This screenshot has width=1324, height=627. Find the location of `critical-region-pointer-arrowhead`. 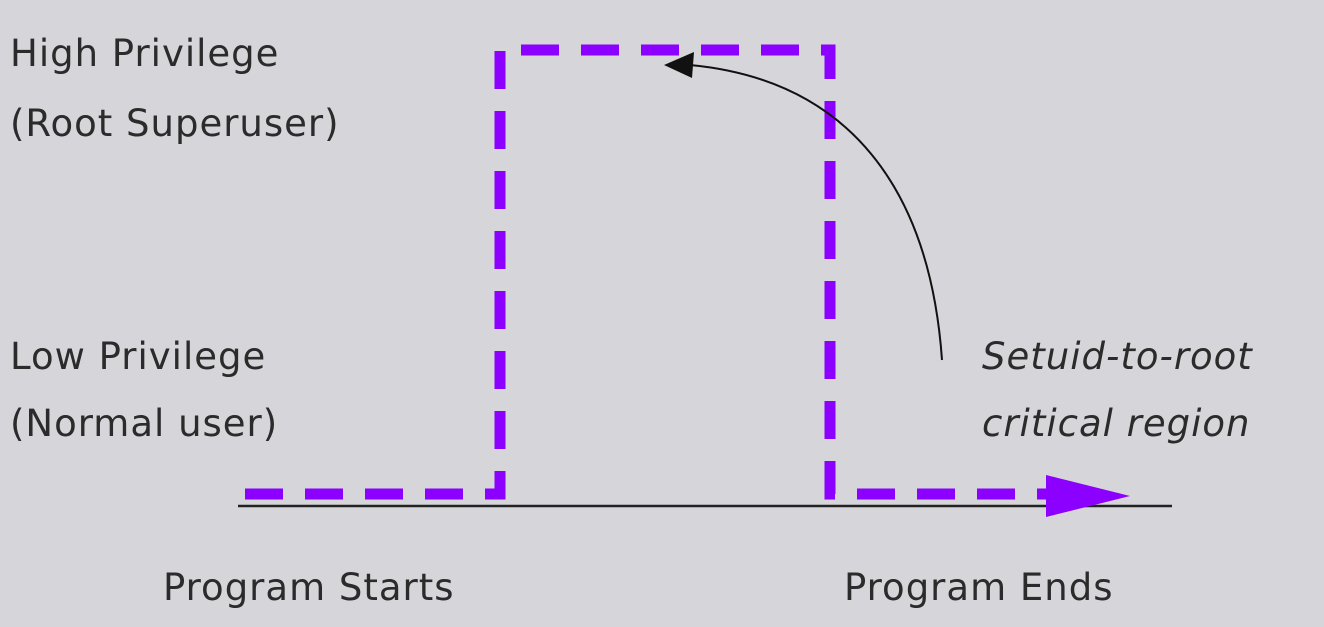

critical-region-pointer-arrowhead is located at coordinates (679, 65).